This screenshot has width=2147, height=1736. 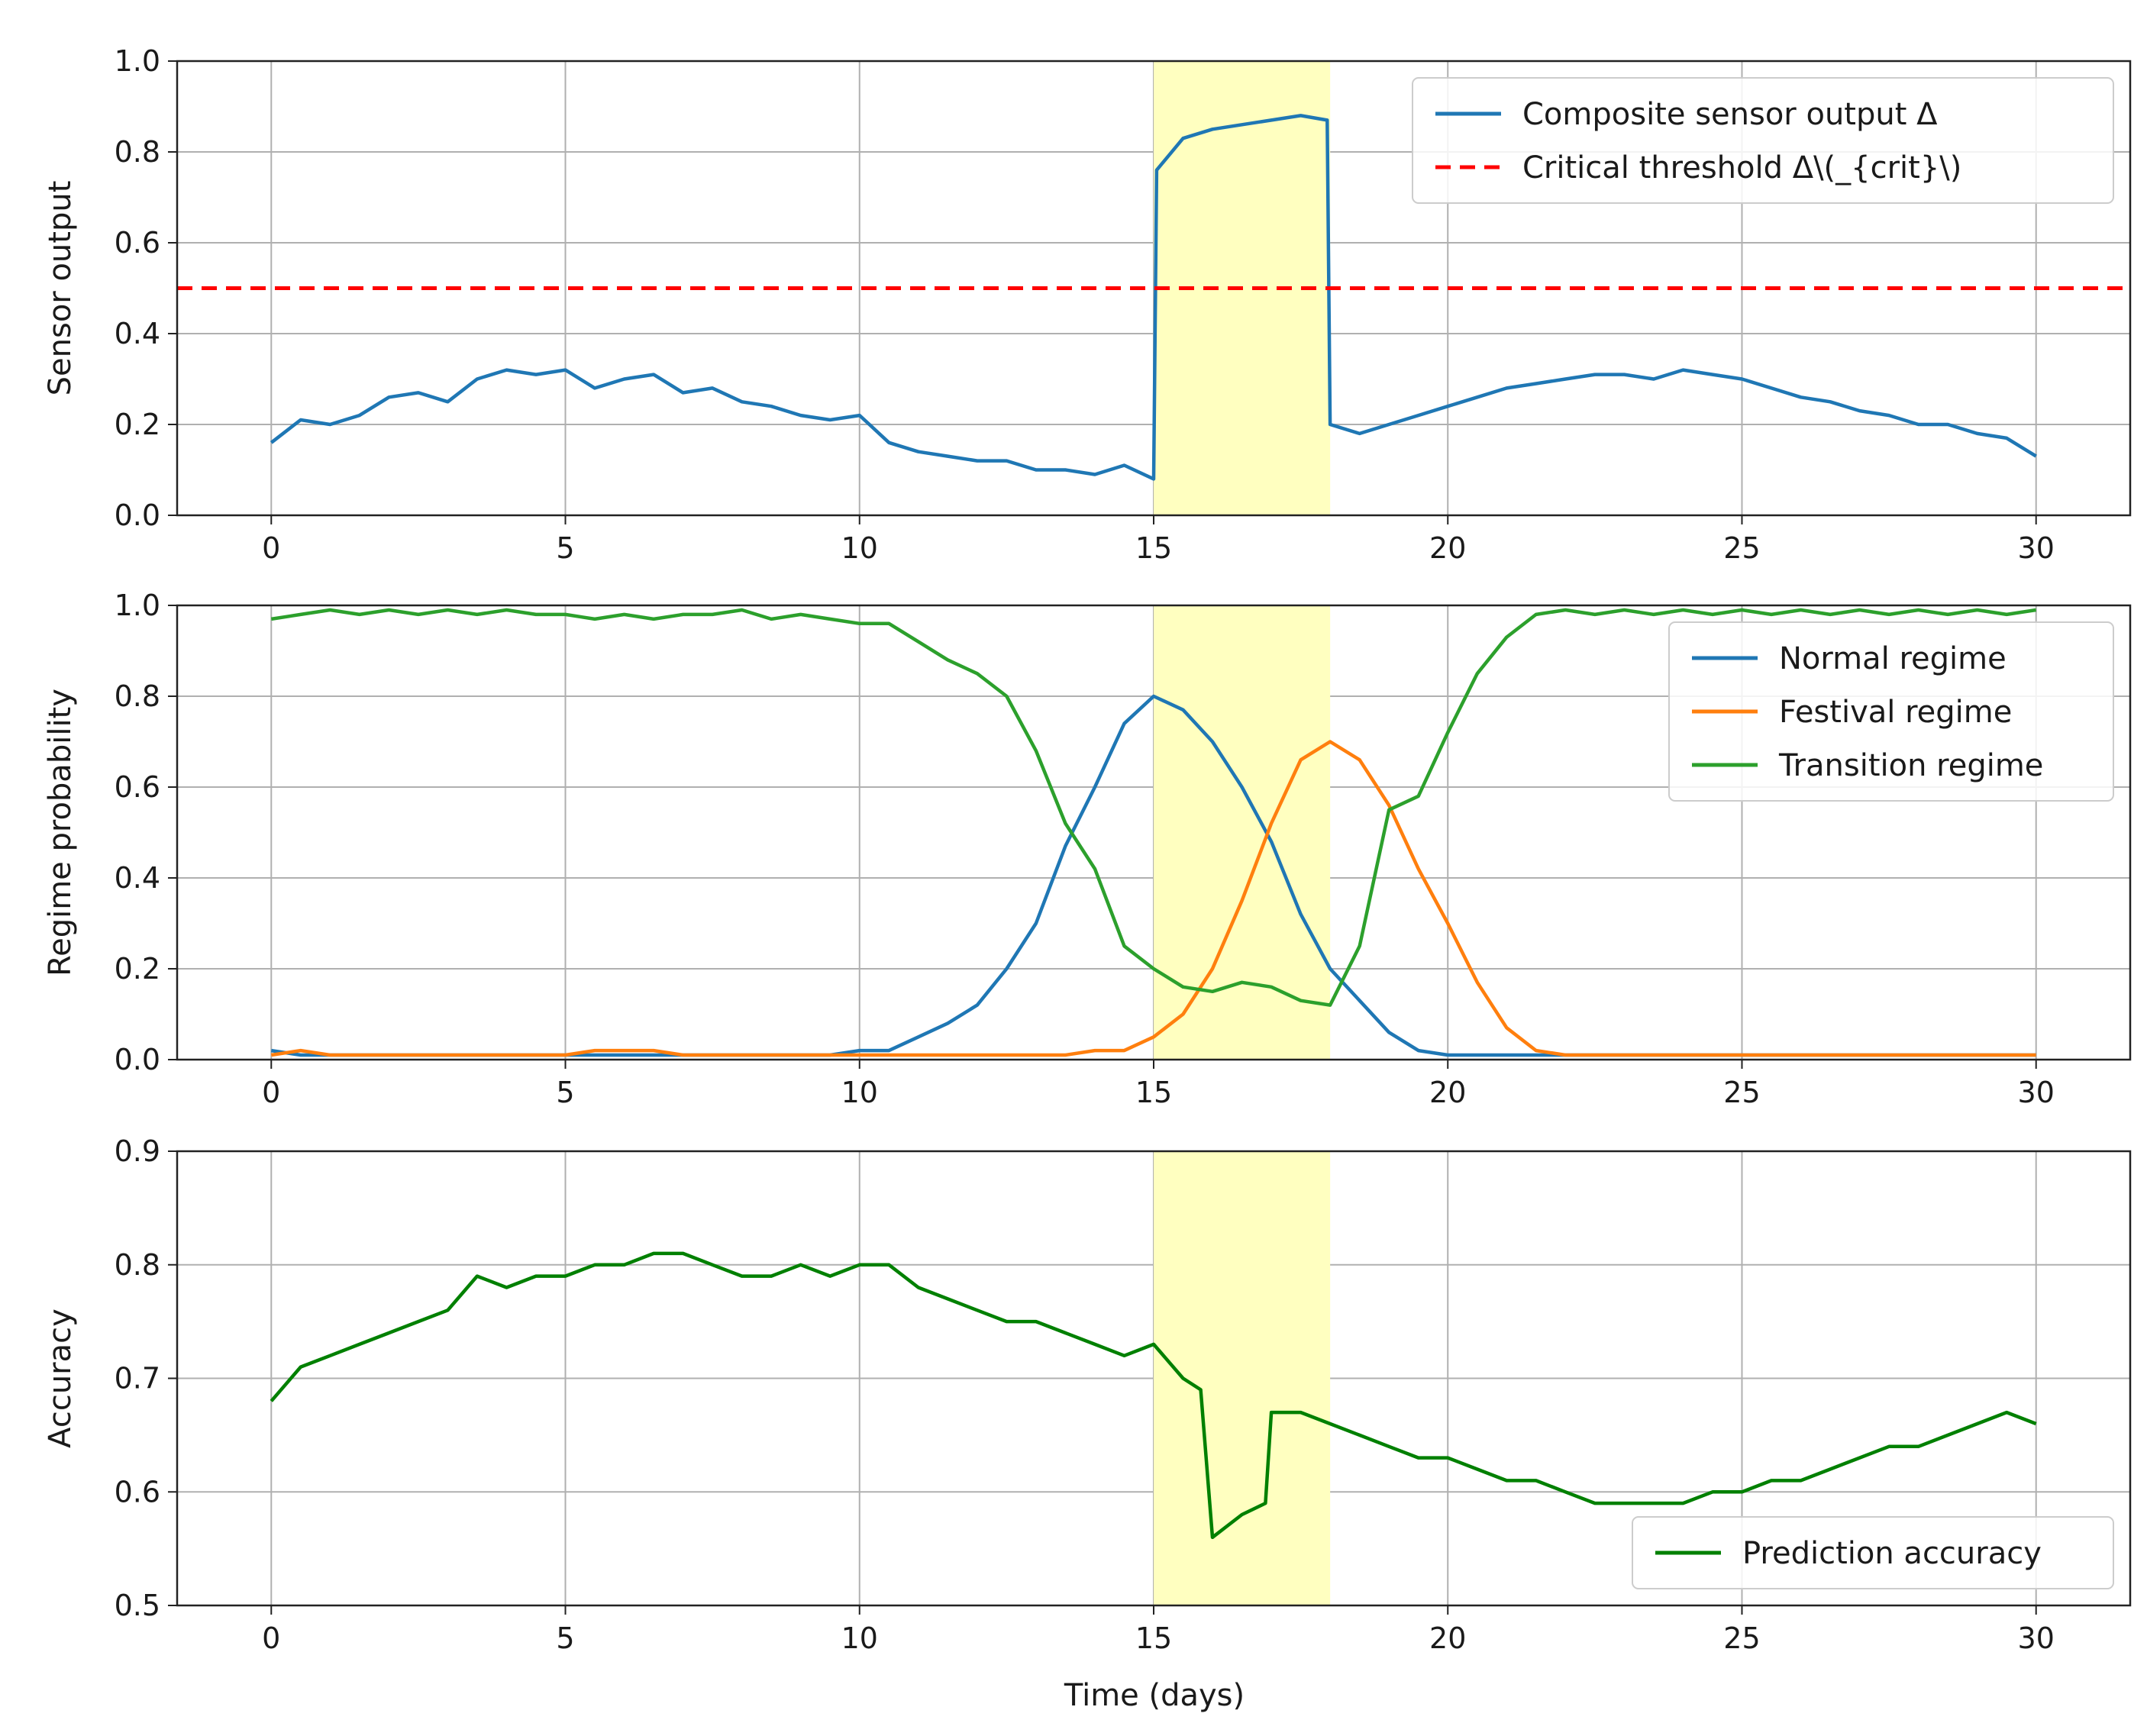 I want to click on legend-entry-label: Festival regime, so click(x=1895, y=713).